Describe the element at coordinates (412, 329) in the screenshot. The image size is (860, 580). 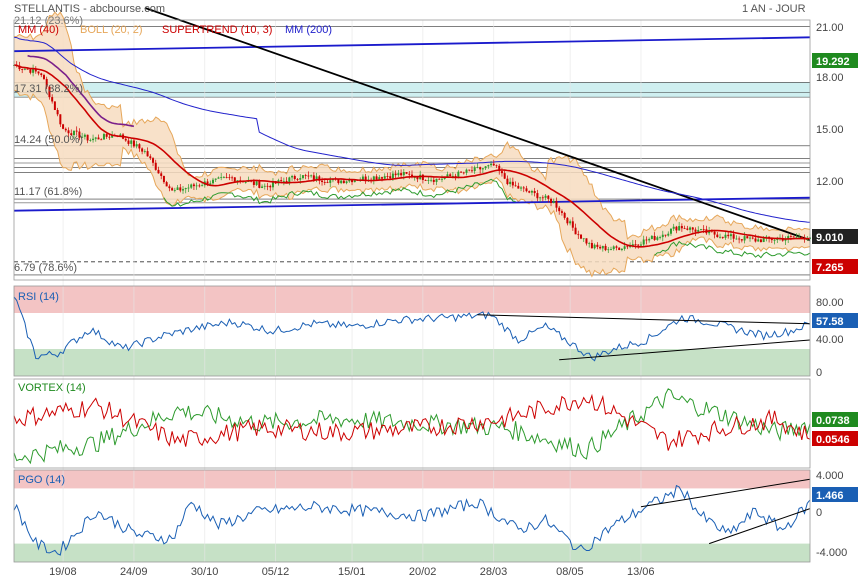
I see `rsi-panel` at that location.